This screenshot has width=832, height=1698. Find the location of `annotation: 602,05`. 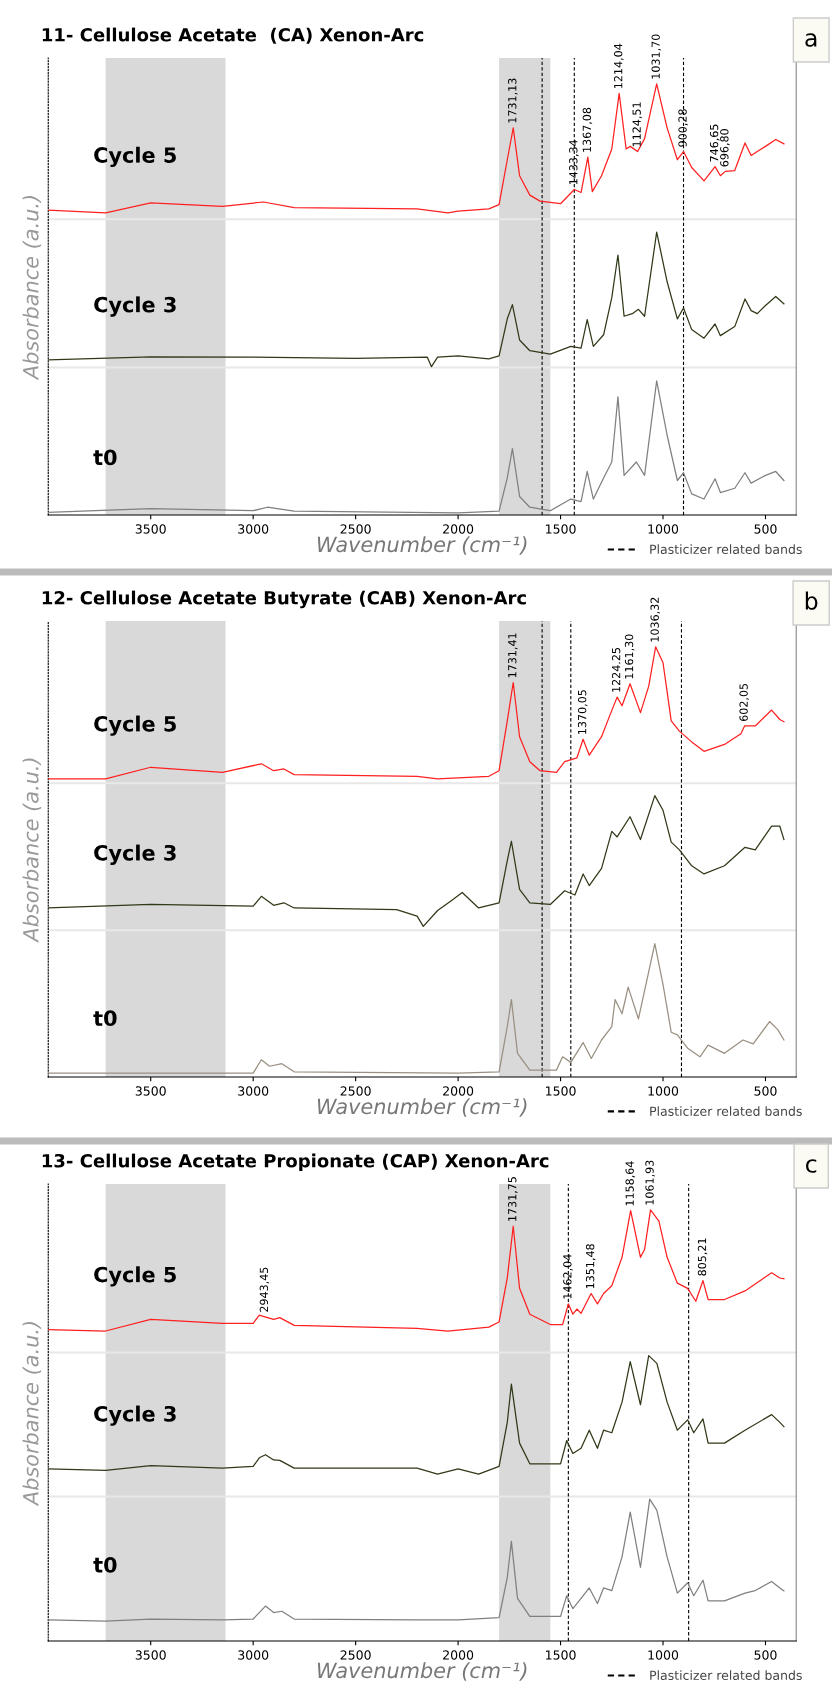

annotation: 602,05 is located at coordinates (744, 702).